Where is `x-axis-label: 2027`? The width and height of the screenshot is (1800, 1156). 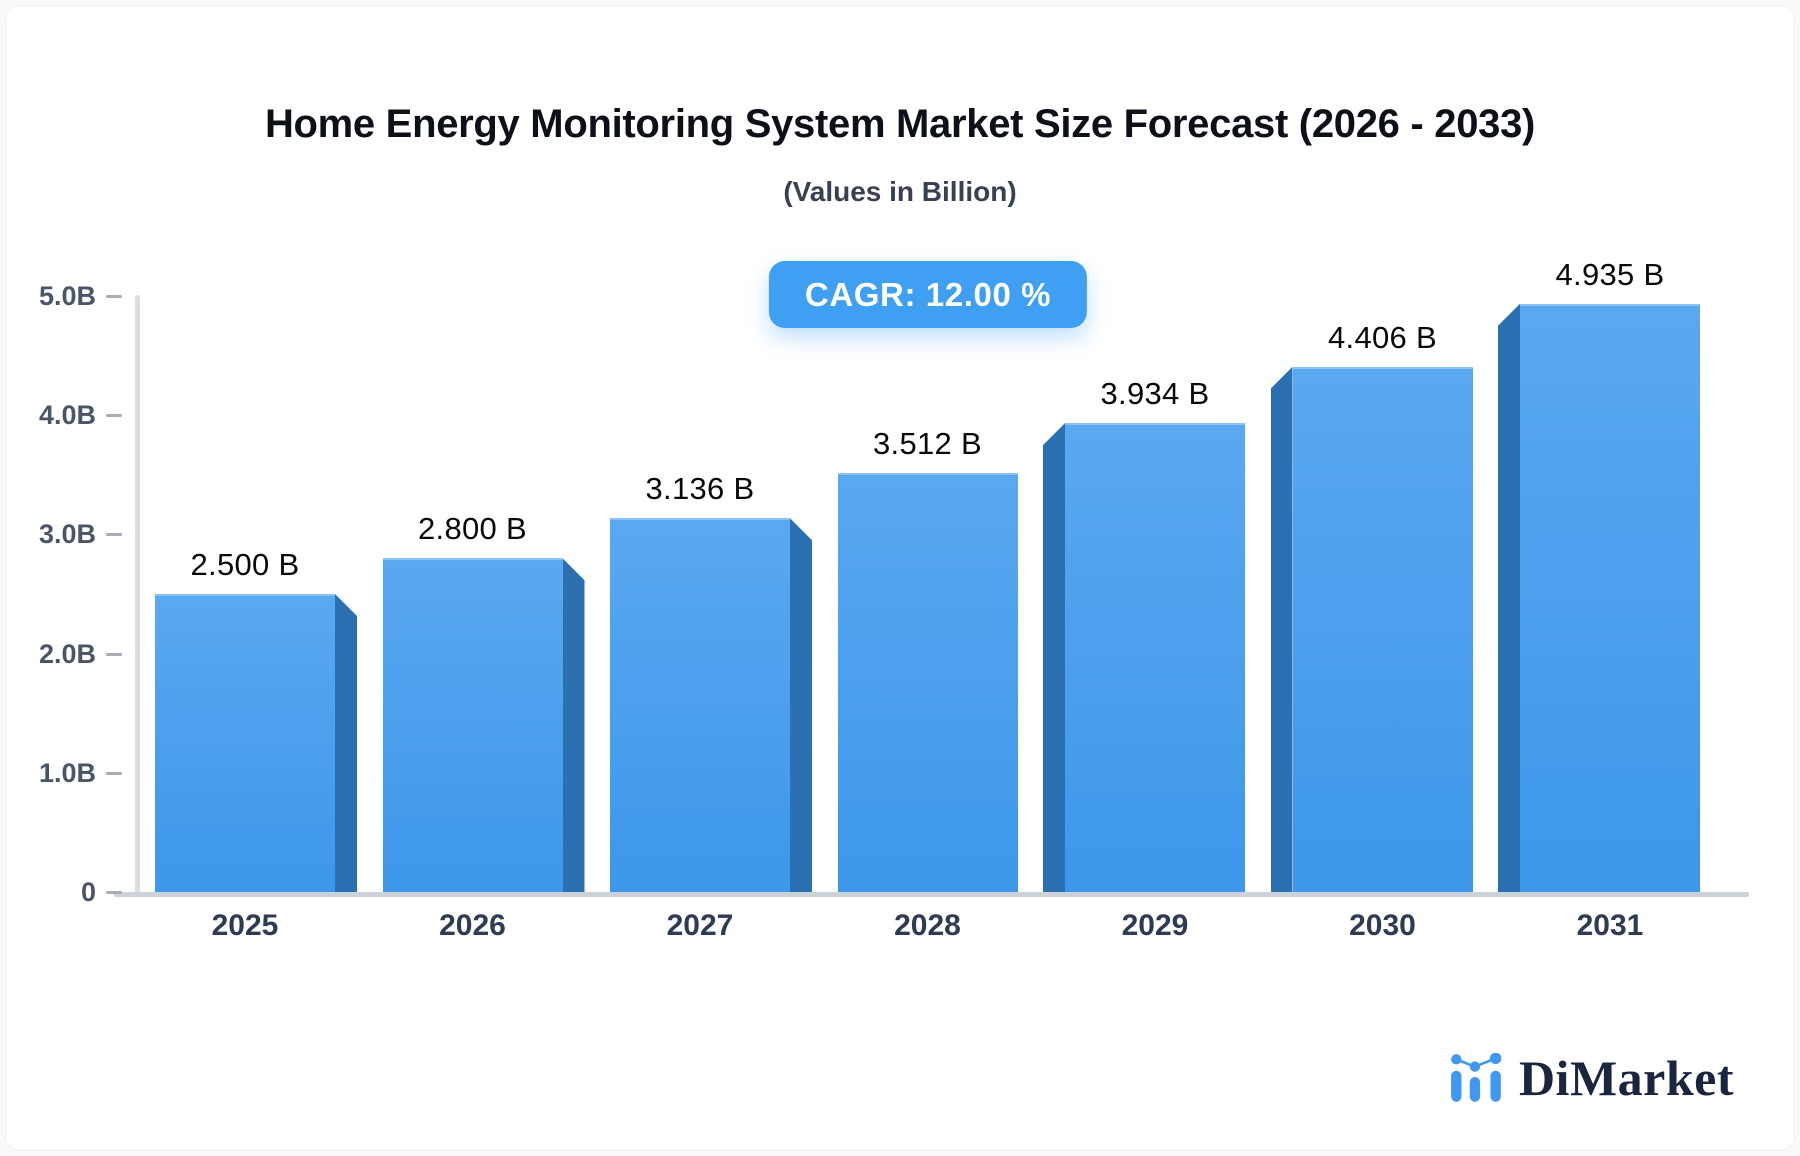
x-axis-label: 2027 is located at coordinates (700, 925).